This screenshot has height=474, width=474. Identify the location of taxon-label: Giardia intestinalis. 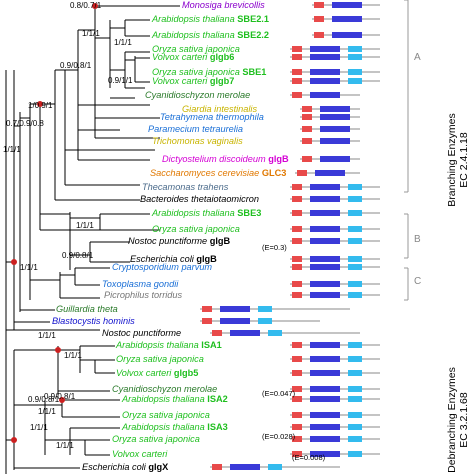
(219, 109).